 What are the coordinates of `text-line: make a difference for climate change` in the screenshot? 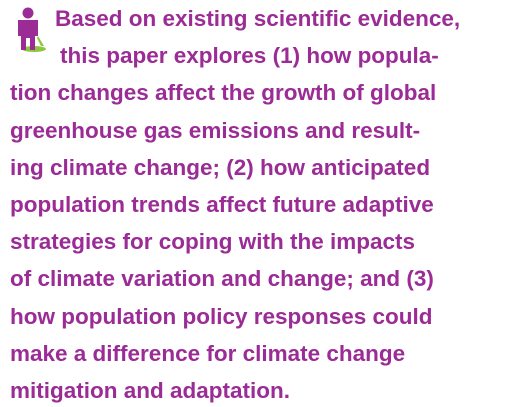 It's located at (208, 353).